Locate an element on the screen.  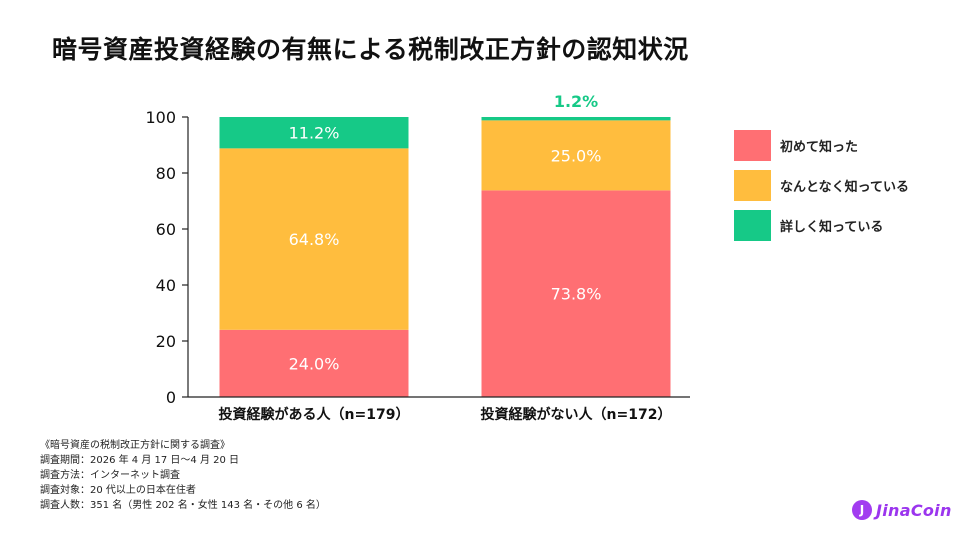
bar-label-1-2: 1.2% is located at coordinates (576, 101).